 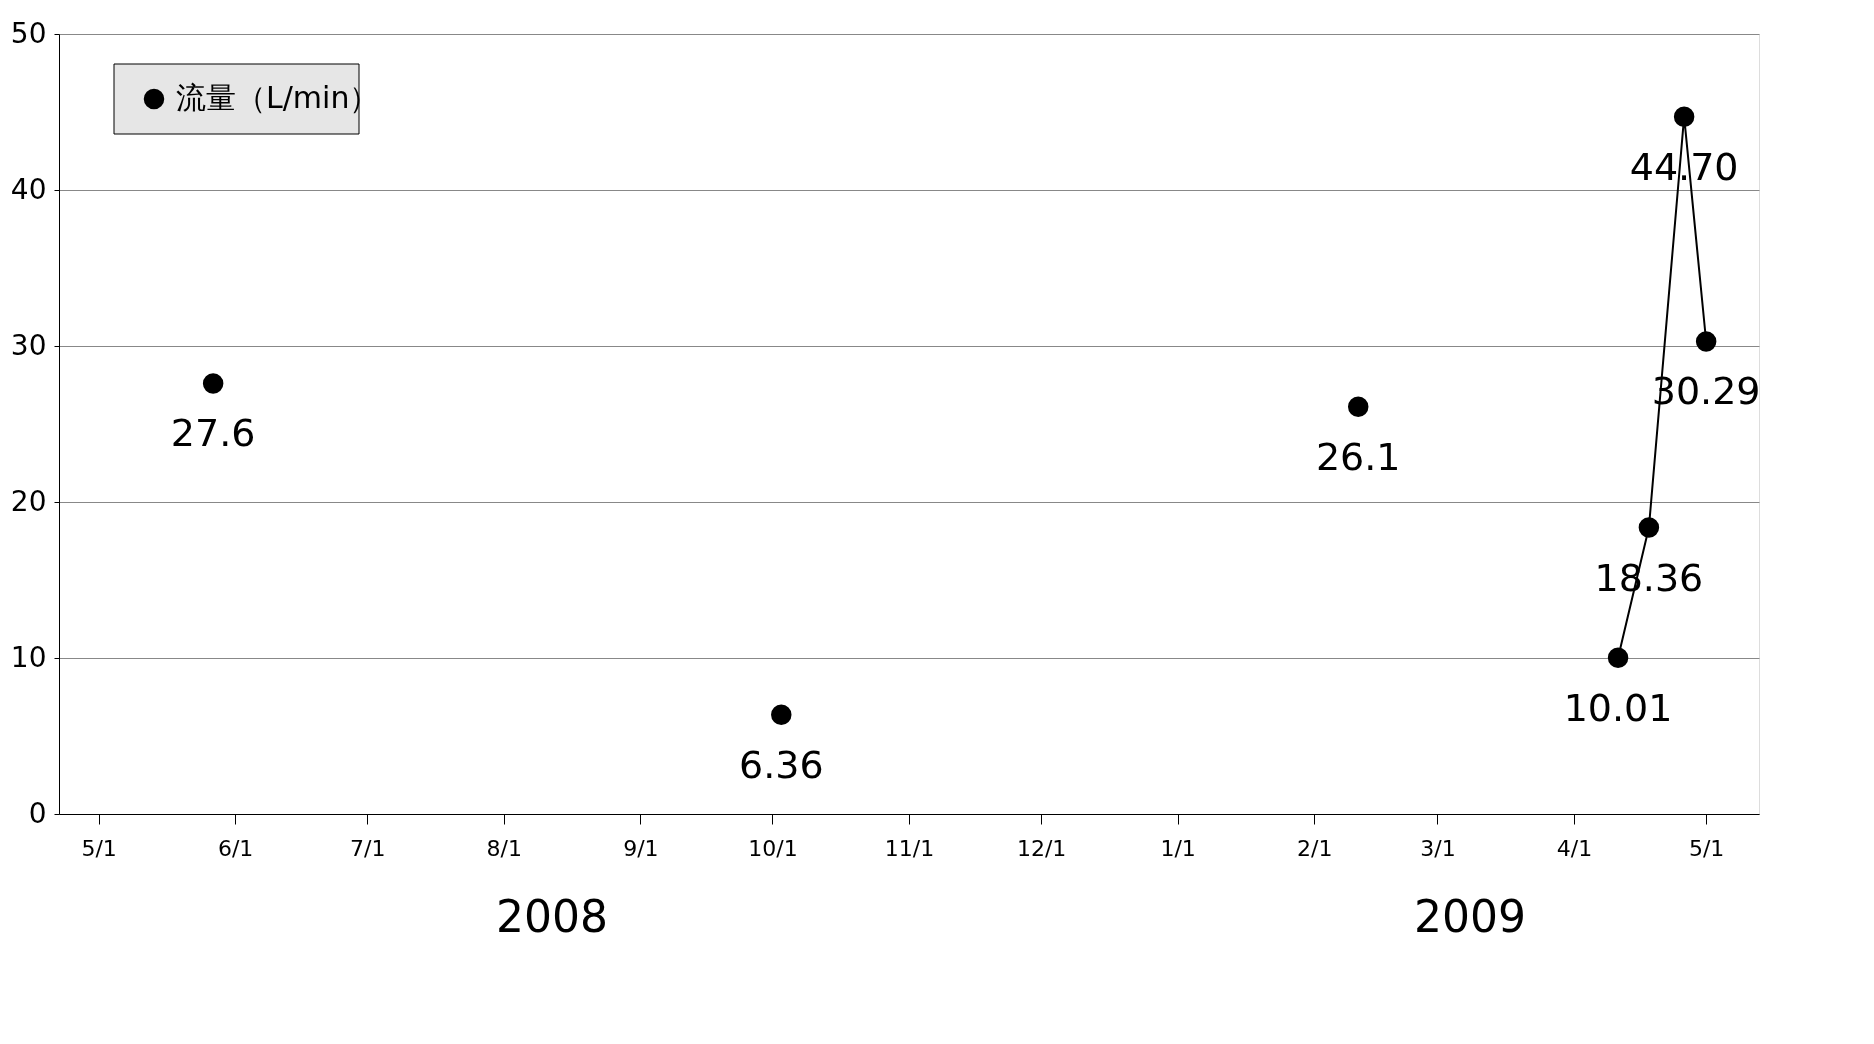 What do you see at coordinates (1314, 848) in the screenshot?
I see `x-tick-label: 2/1` at bounding box center [1314, 848].